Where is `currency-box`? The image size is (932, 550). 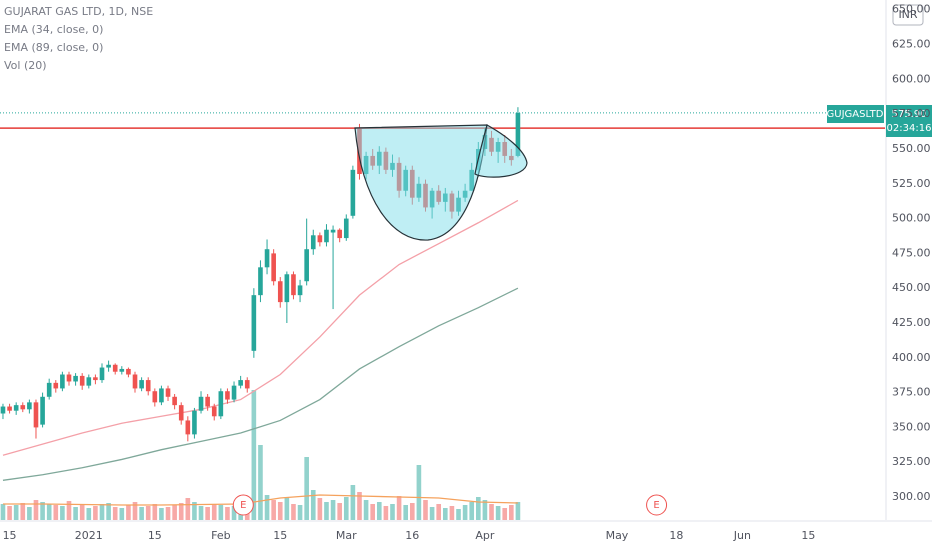 currency-box is located at coordinates (908, 15).